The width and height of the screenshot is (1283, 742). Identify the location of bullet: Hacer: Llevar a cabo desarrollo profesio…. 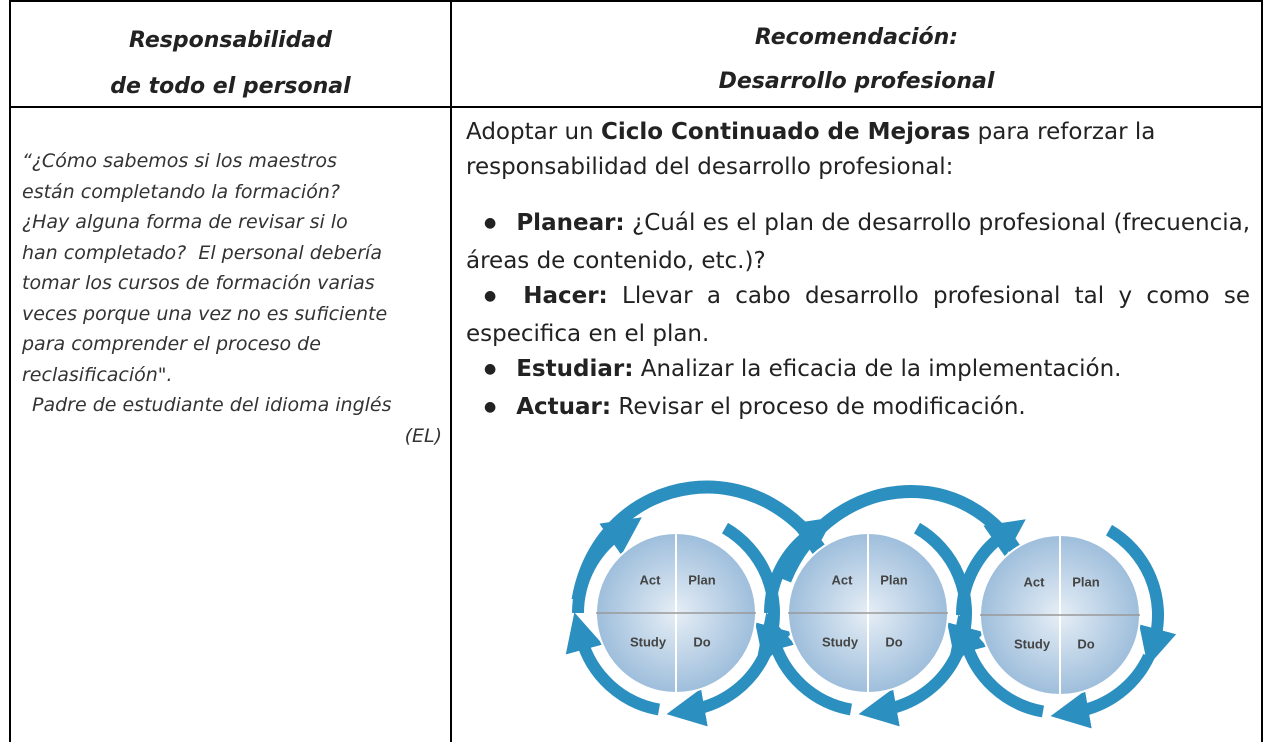
(858, 315).